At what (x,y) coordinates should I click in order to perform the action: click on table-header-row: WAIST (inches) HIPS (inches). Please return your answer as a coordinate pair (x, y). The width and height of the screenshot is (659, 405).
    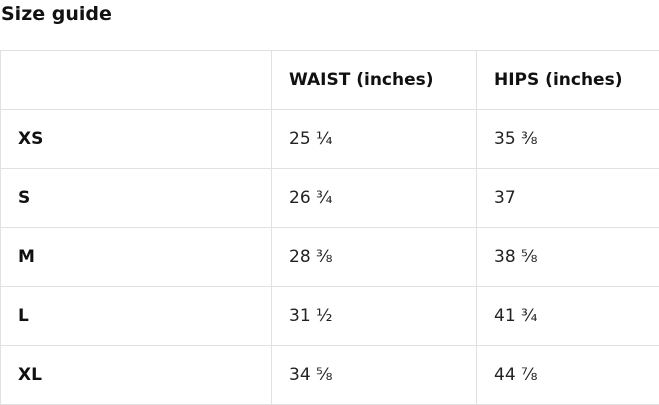
    Looking at the image, I should click on (329, 80).